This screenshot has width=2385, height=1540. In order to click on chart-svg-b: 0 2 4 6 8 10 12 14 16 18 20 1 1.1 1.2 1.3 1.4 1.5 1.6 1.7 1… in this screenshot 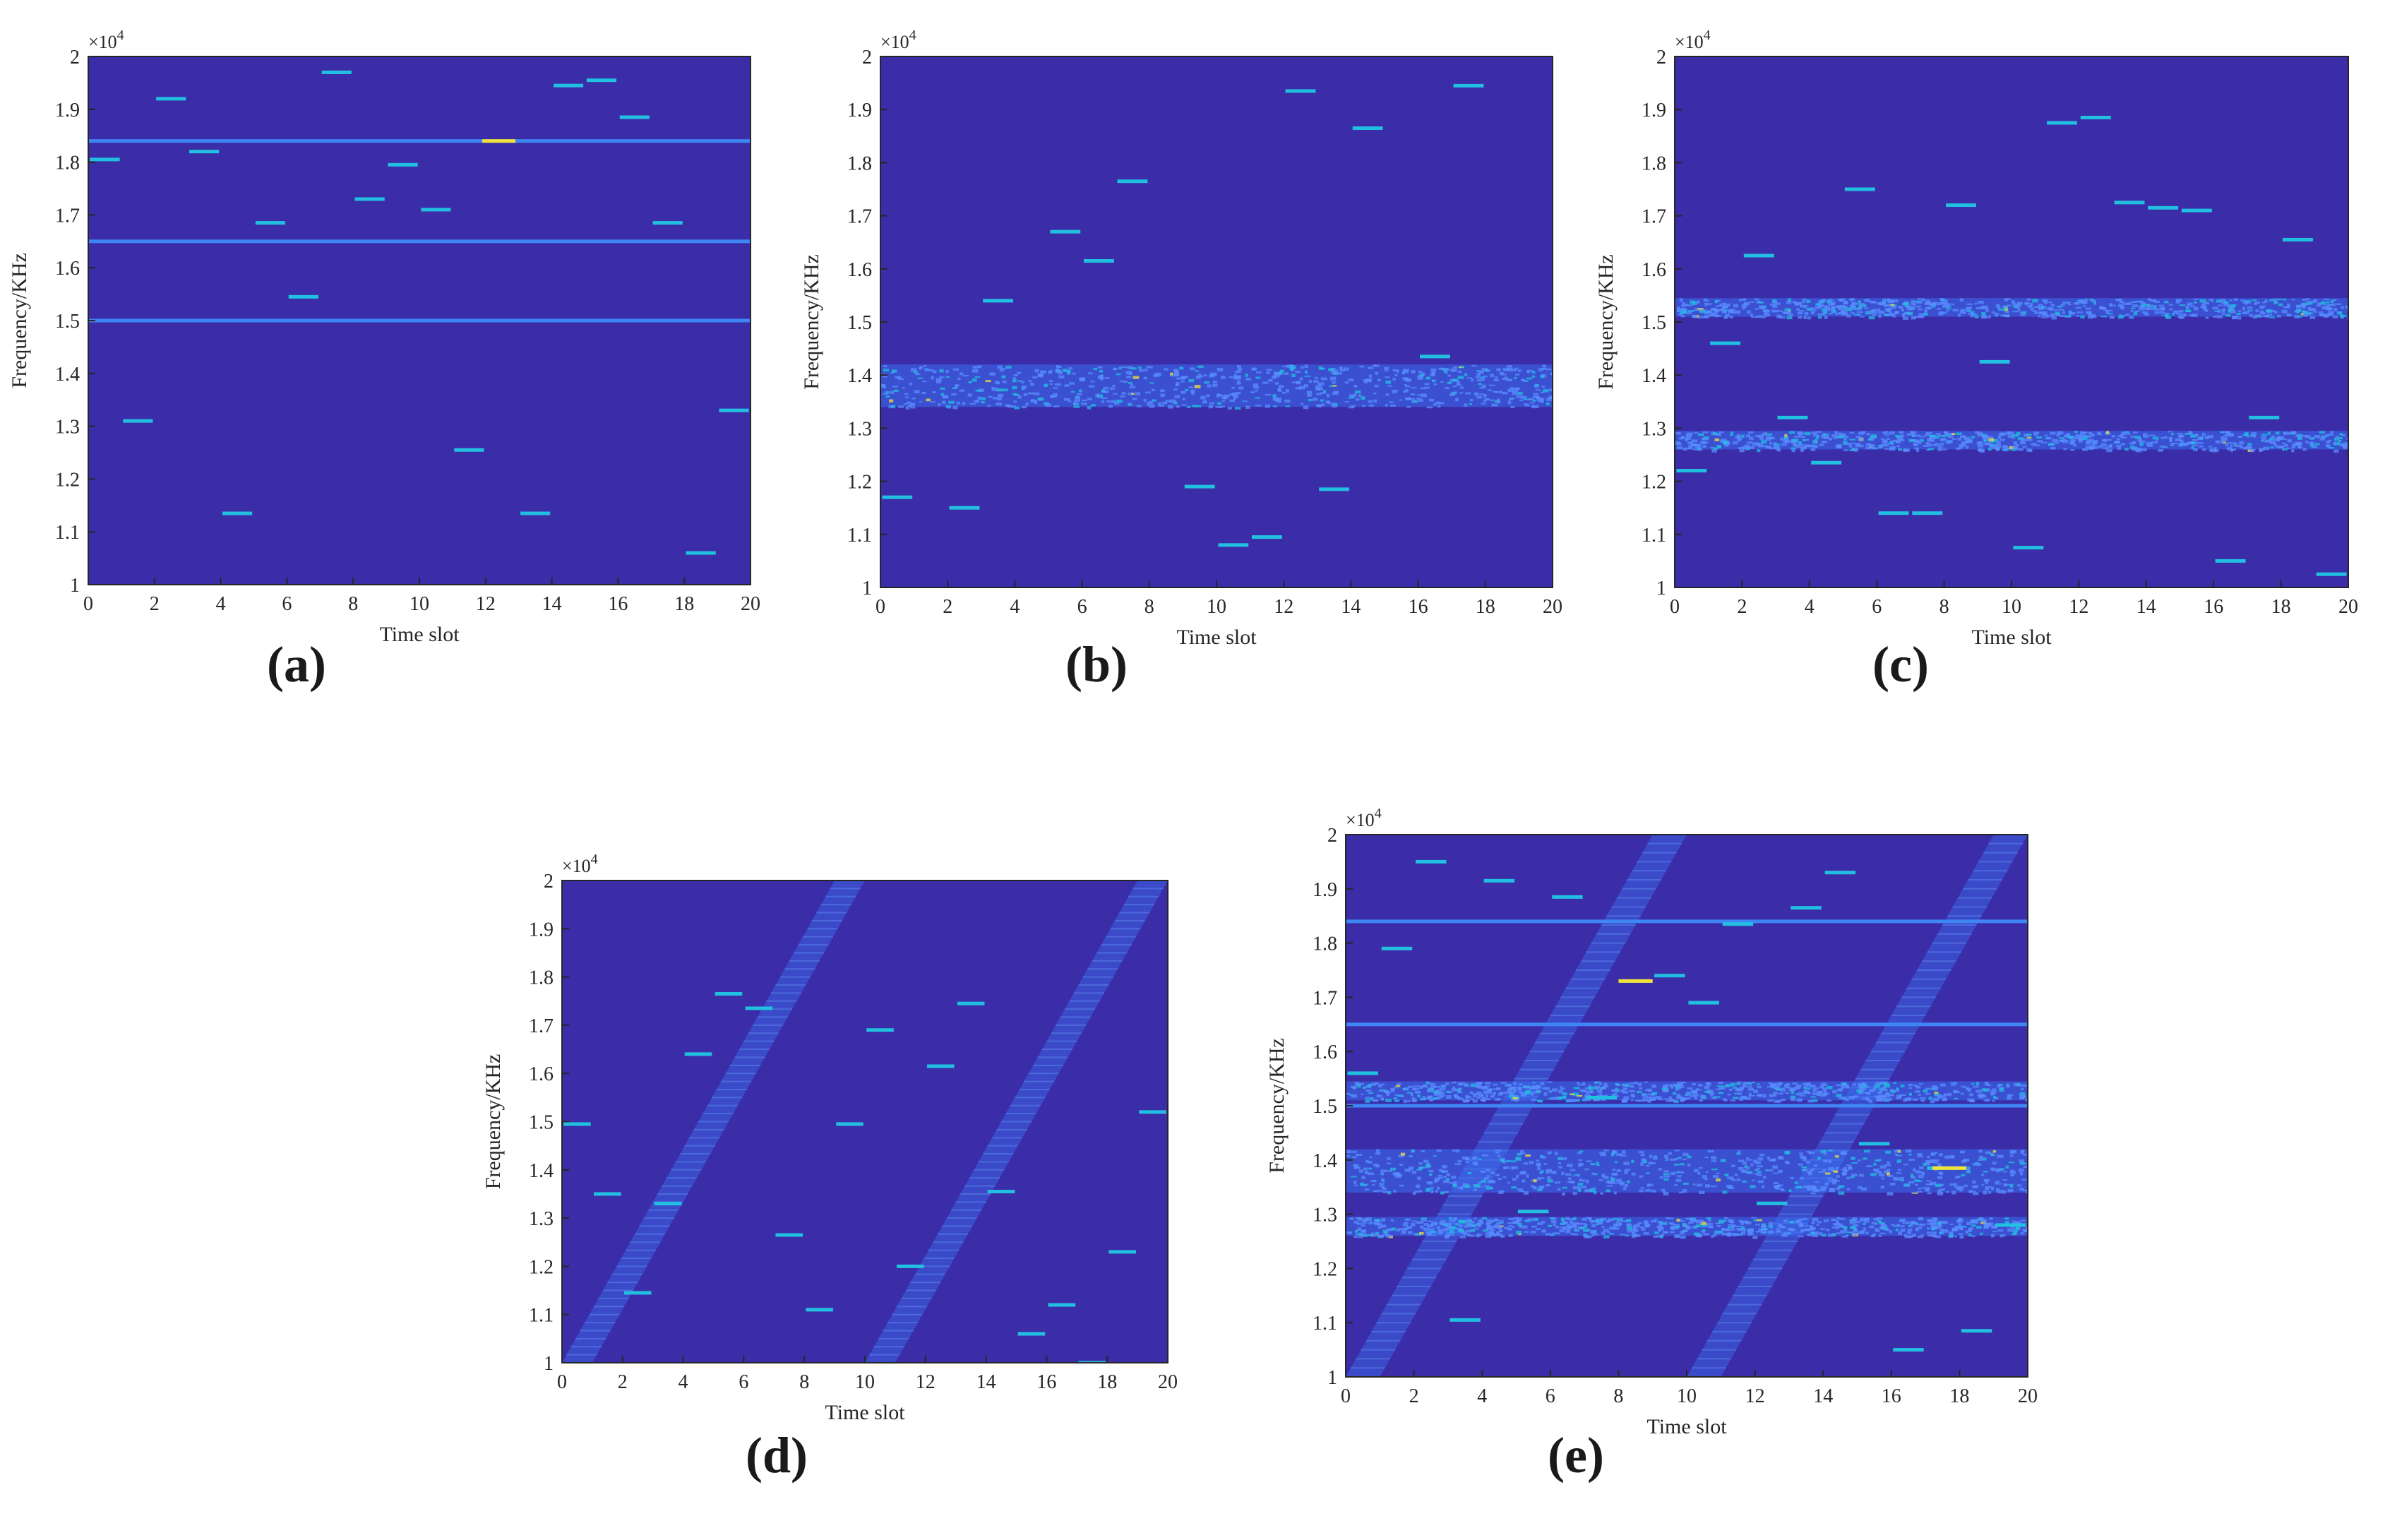, I will do `click(1181, 338)`.